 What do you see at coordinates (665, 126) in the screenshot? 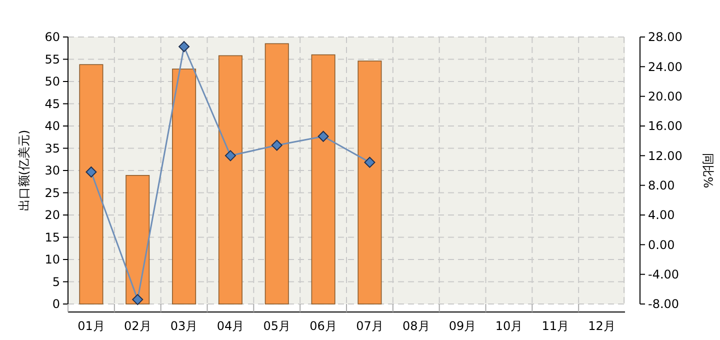
I see `y2-tick-label: 16.00` at bounding box center [665, 126].